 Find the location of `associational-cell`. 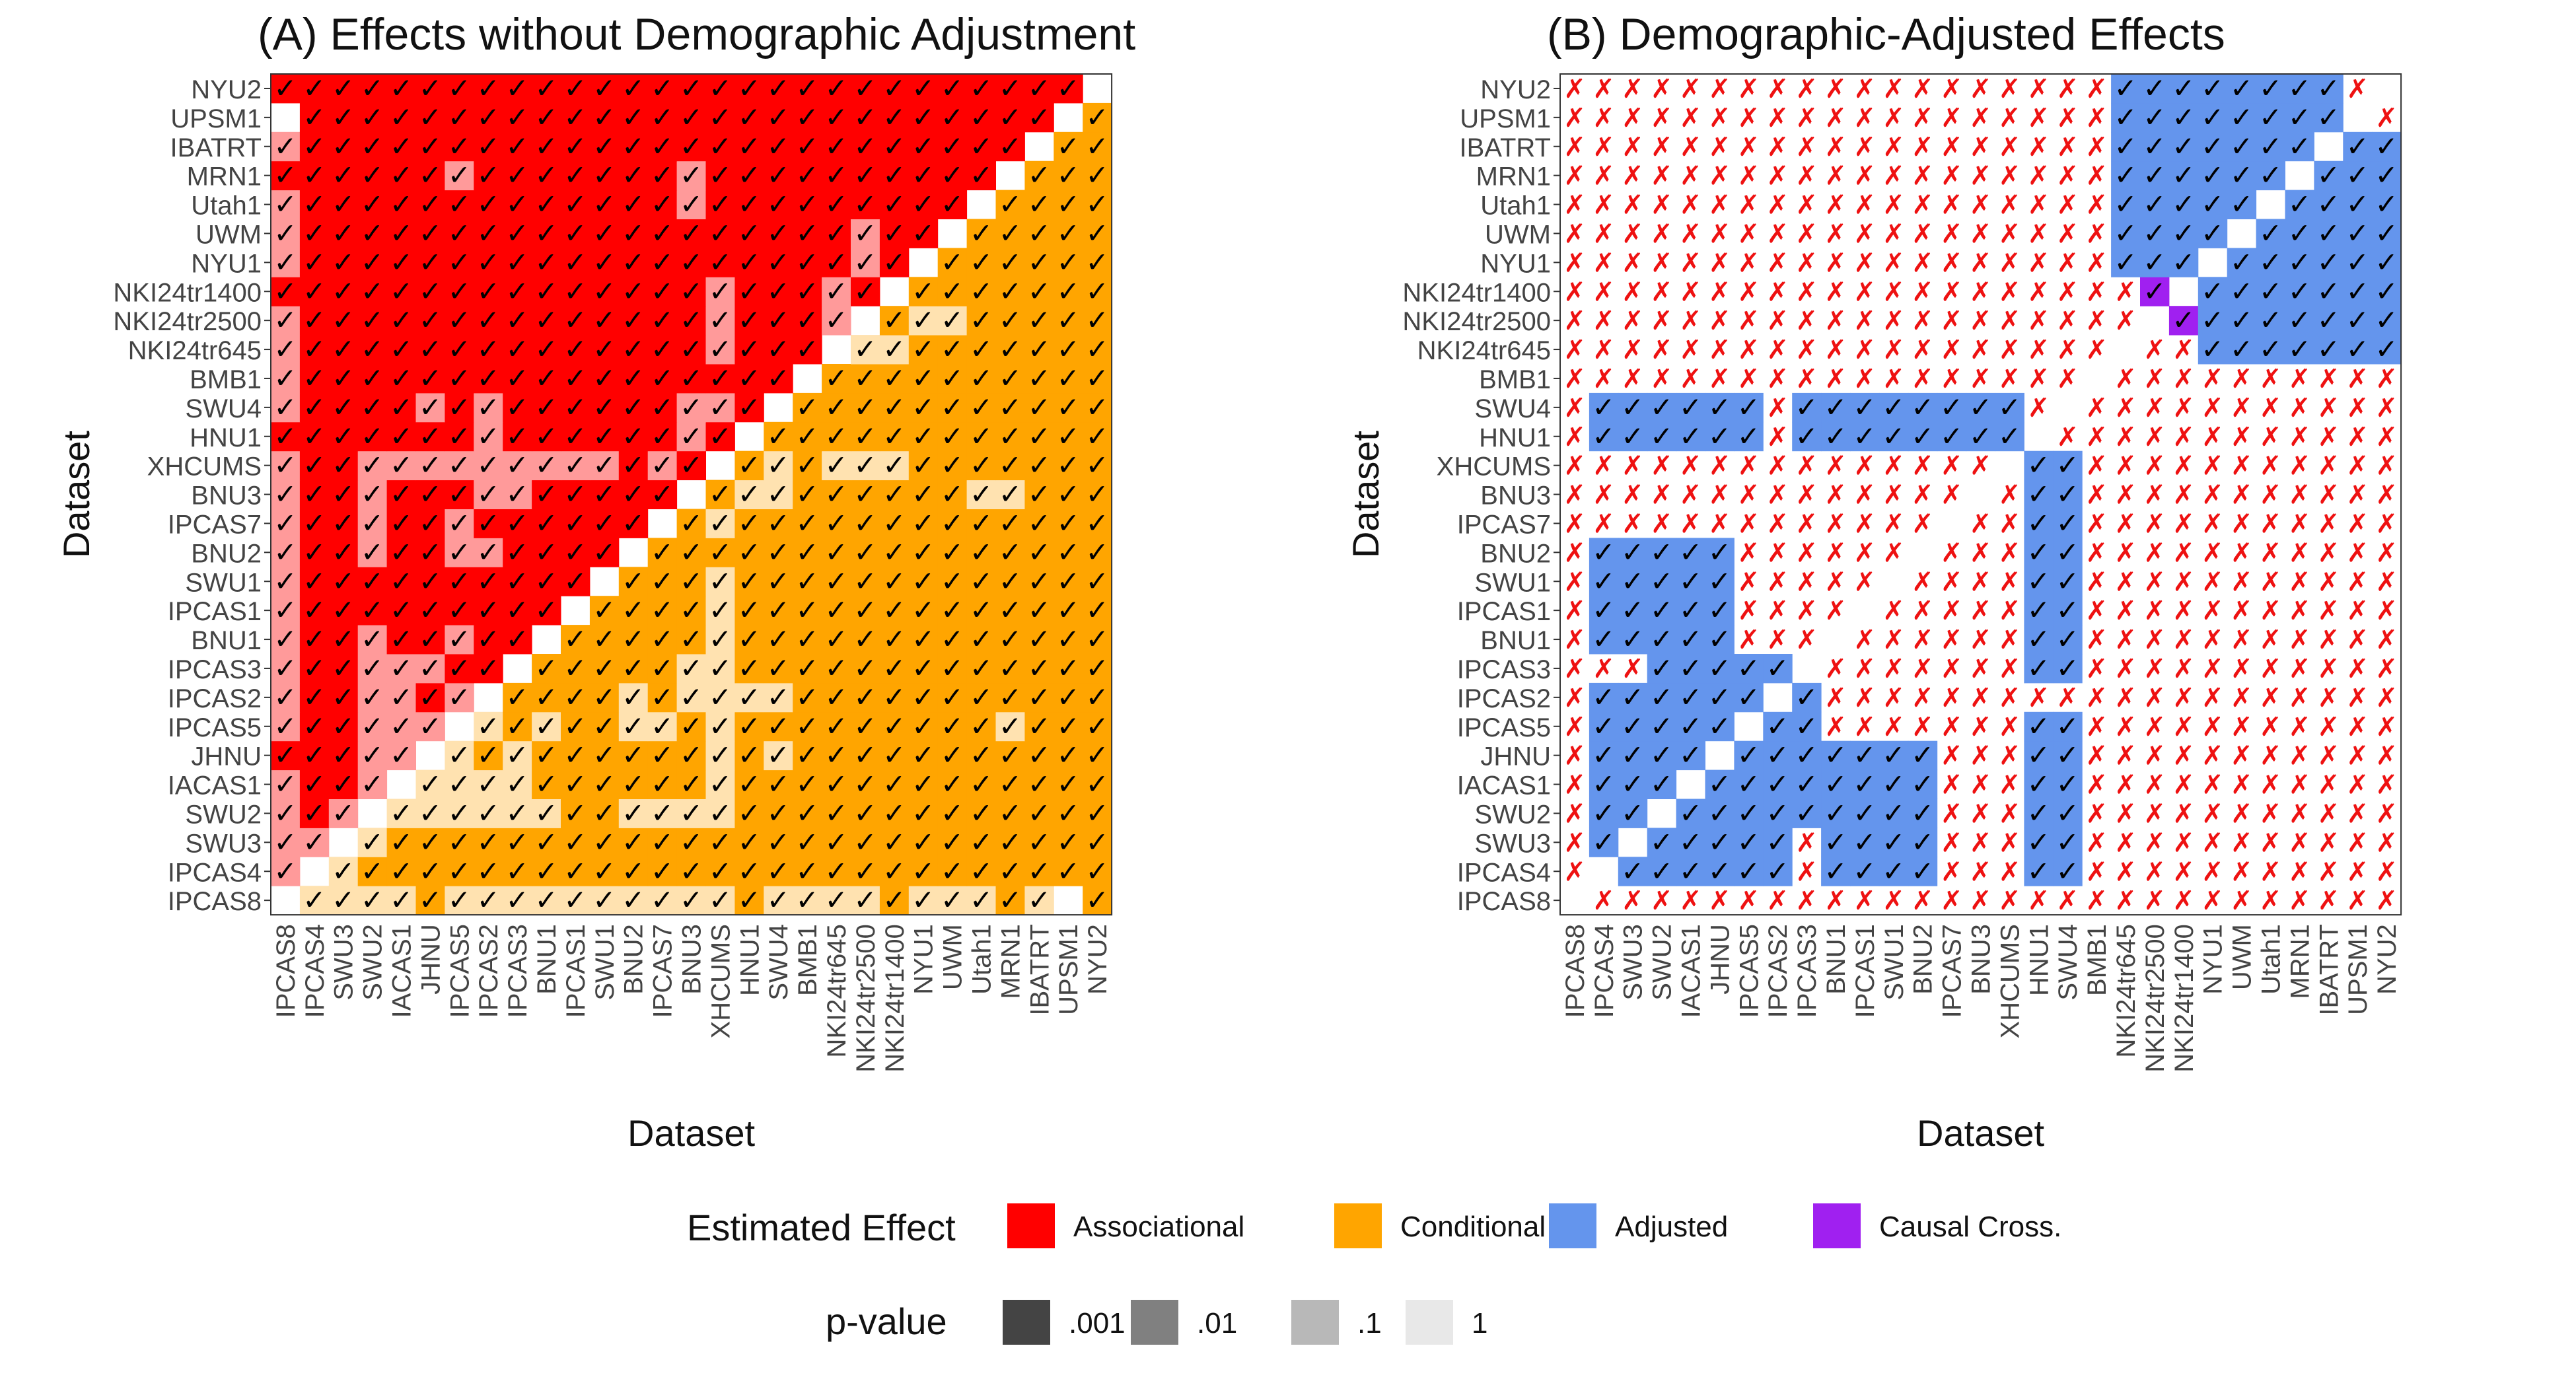

associational-cell is located at coordinates (344, 784).